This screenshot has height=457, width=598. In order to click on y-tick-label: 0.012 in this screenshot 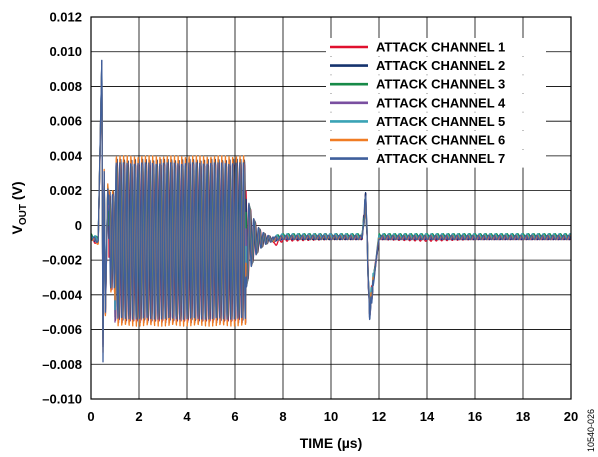, I will do `click(65, 17)`.